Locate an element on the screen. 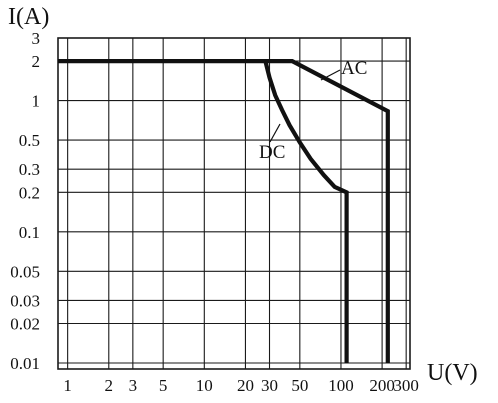 The width and height of the screenshot is (498, 403). series-labels: AC DC is located at coordinates (313, 110).